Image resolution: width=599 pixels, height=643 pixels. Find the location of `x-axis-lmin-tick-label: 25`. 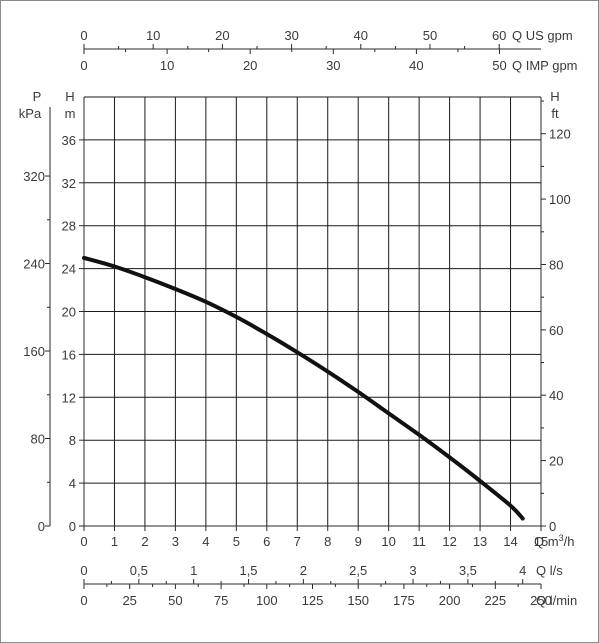

x-axis-lmin-tick-label: 25 is located at coordinates (129, 600).